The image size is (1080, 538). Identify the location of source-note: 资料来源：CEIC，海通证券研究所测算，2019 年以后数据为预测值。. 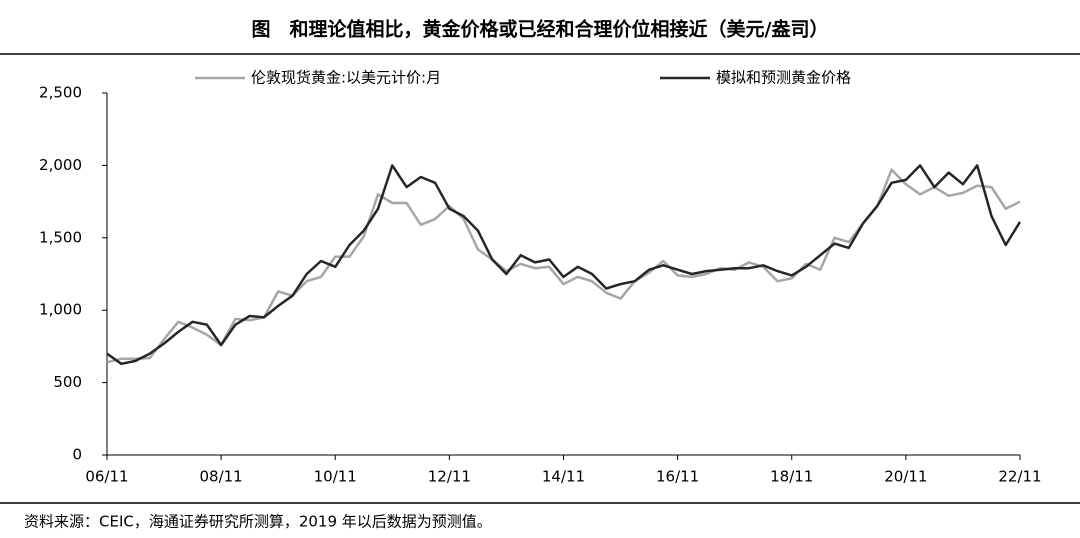
(258, 522).